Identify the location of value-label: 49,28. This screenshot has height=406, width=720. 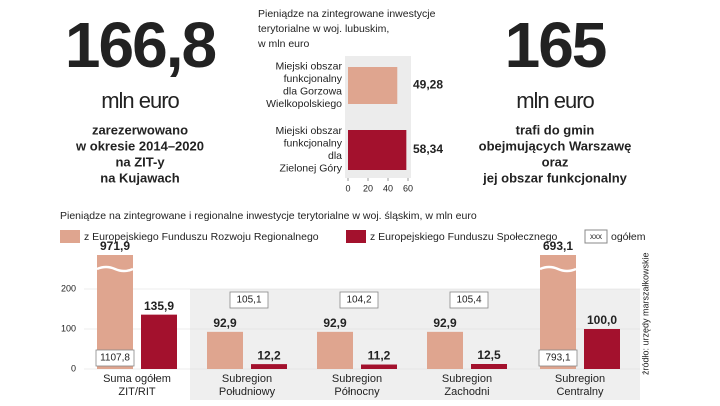
(428, 85).